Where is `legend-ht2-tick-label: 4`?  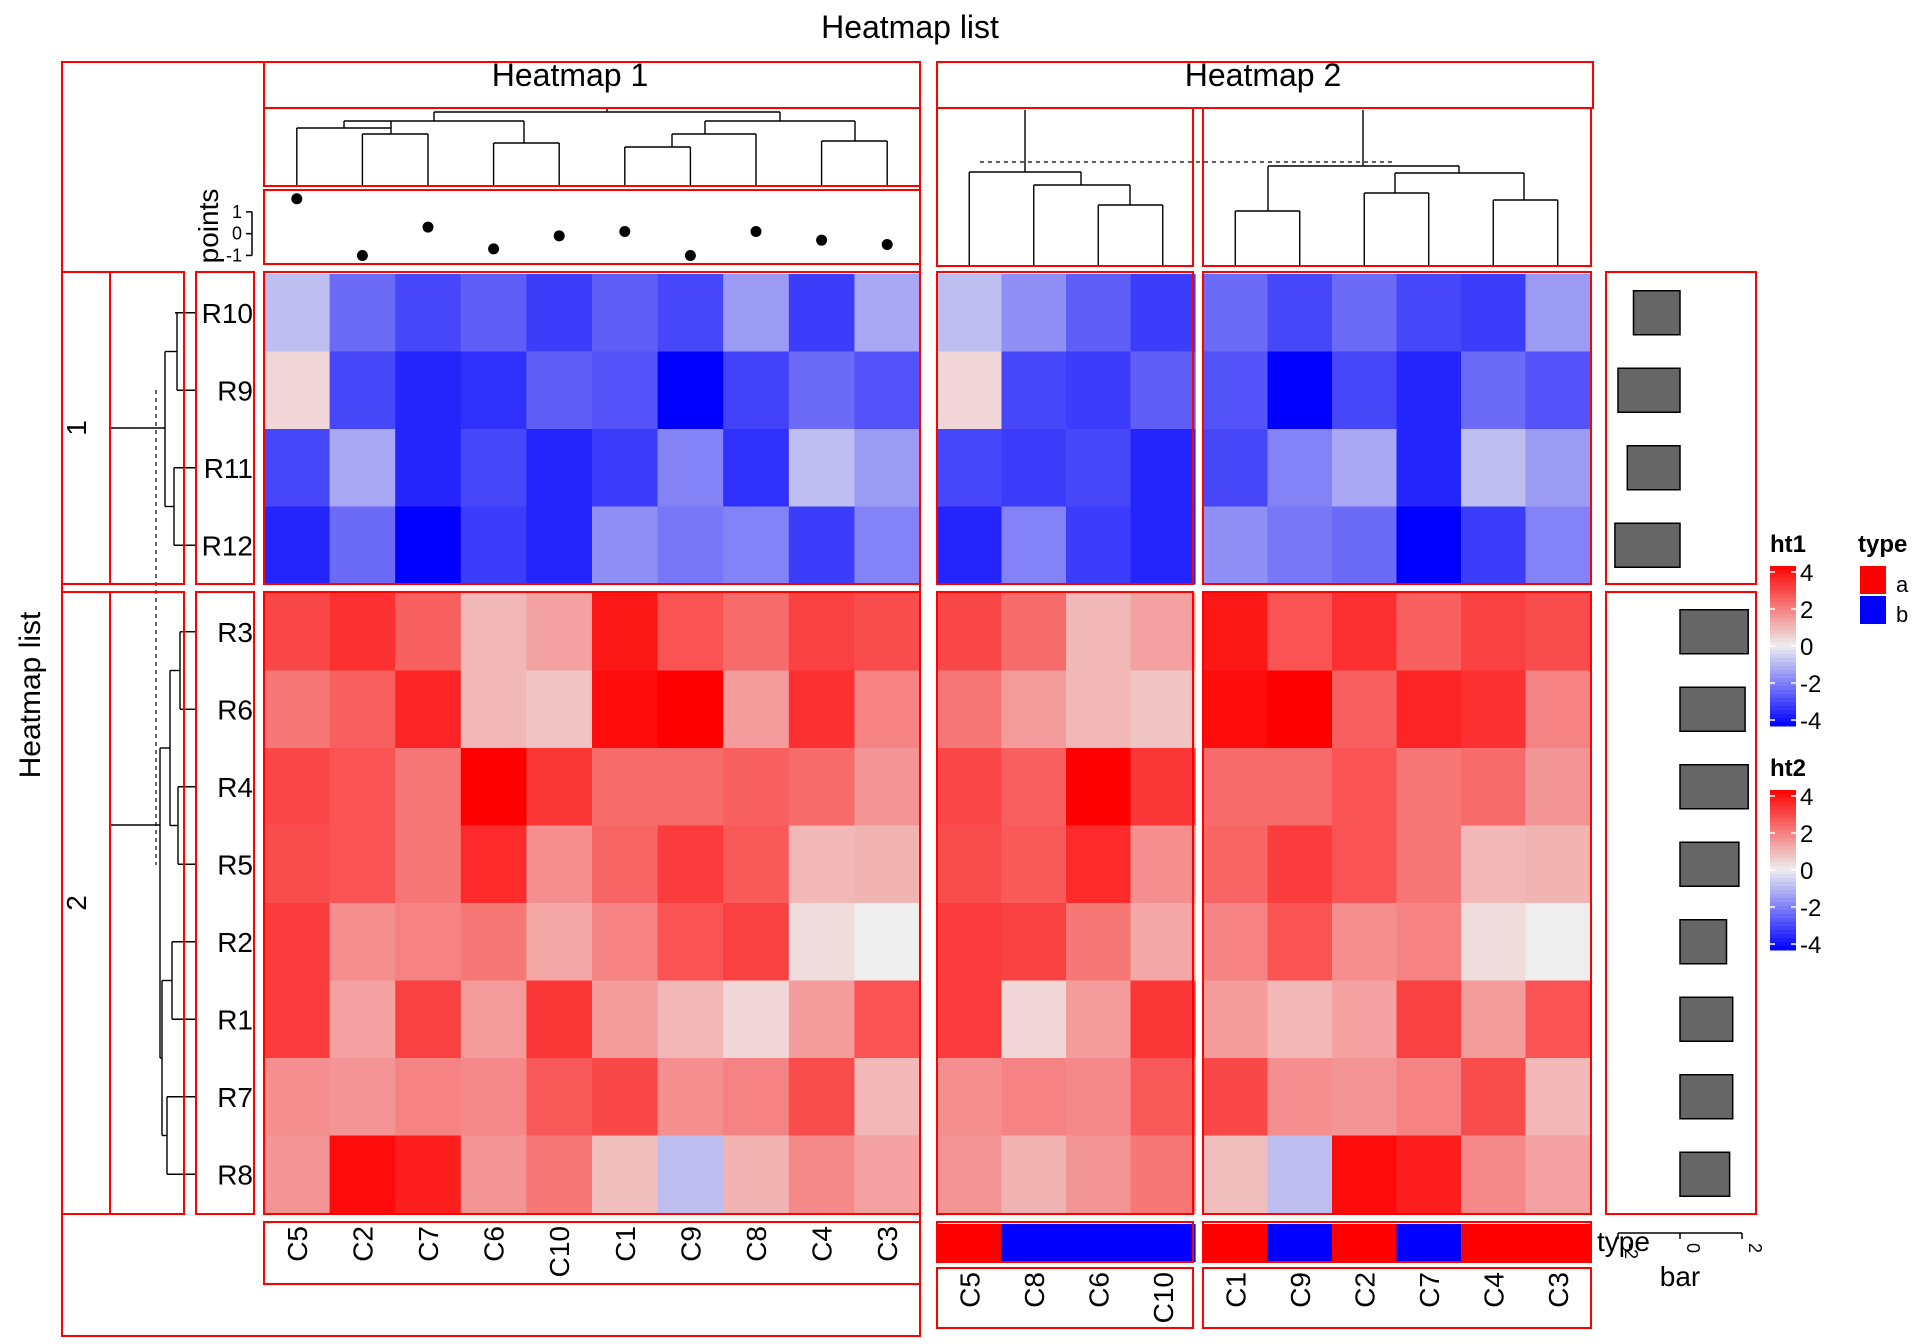
legend-ht2-tick-label: 4 is located at coordinates (1806, 797).